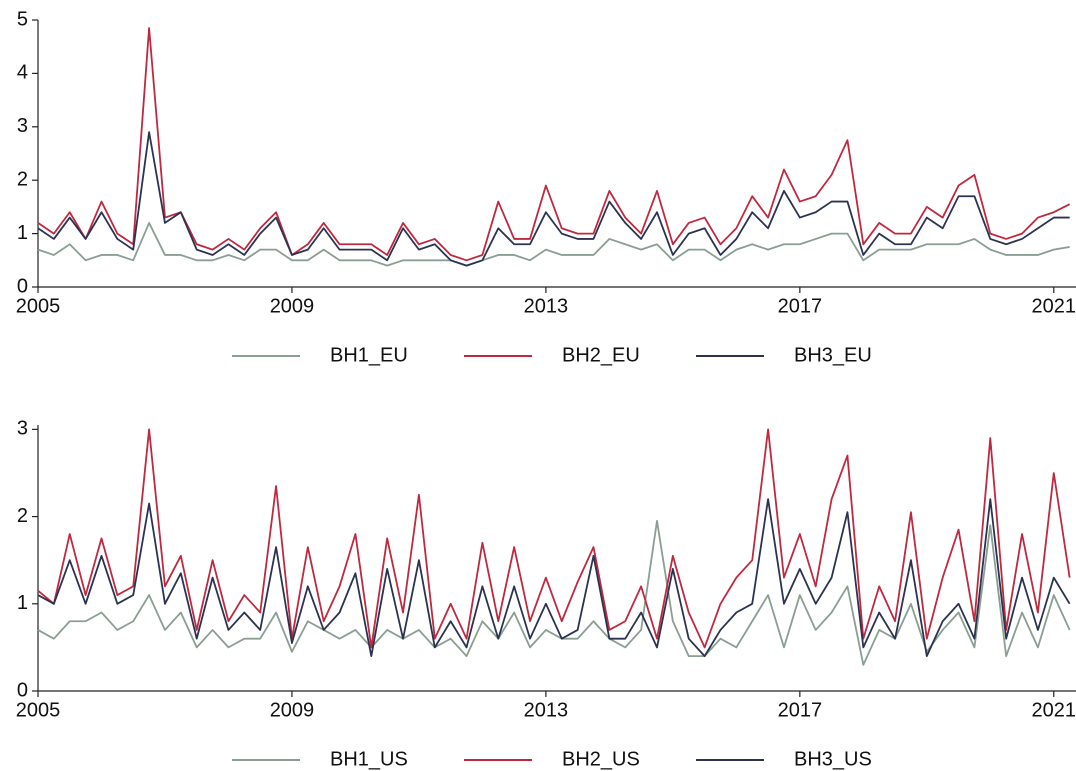 This screenshot has width=1076, height=771. I want to click on y-tick-label: 5, so click(22, 19).